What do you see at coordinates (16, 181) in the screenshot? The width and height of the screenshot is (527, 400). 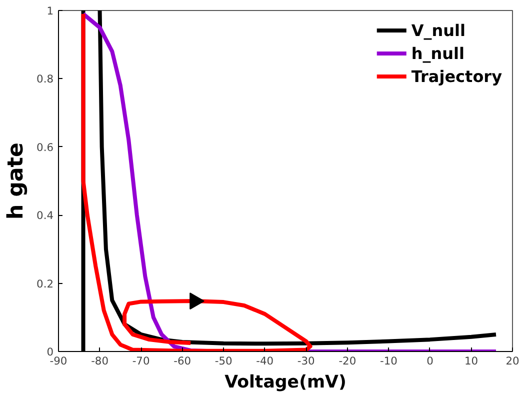 I see `y-axis-title: h gate` at bounding box center [16, 181].